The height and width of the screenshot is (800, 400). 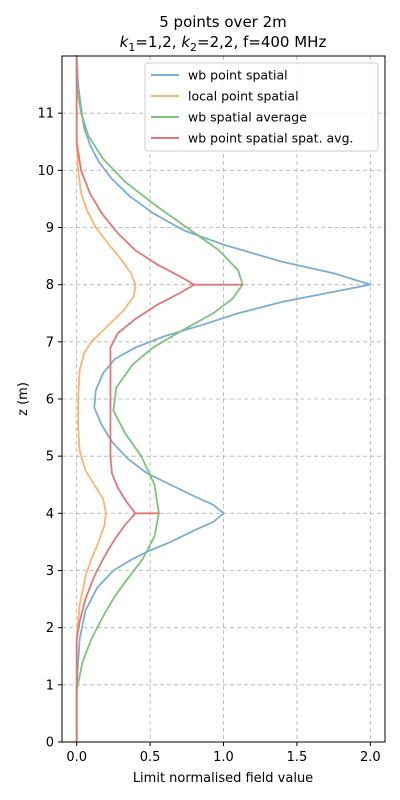 What do you see at coordinates (50, 685) in the screenshot?
I see `y-tick-label: 1` at bounding box center [50, 685].